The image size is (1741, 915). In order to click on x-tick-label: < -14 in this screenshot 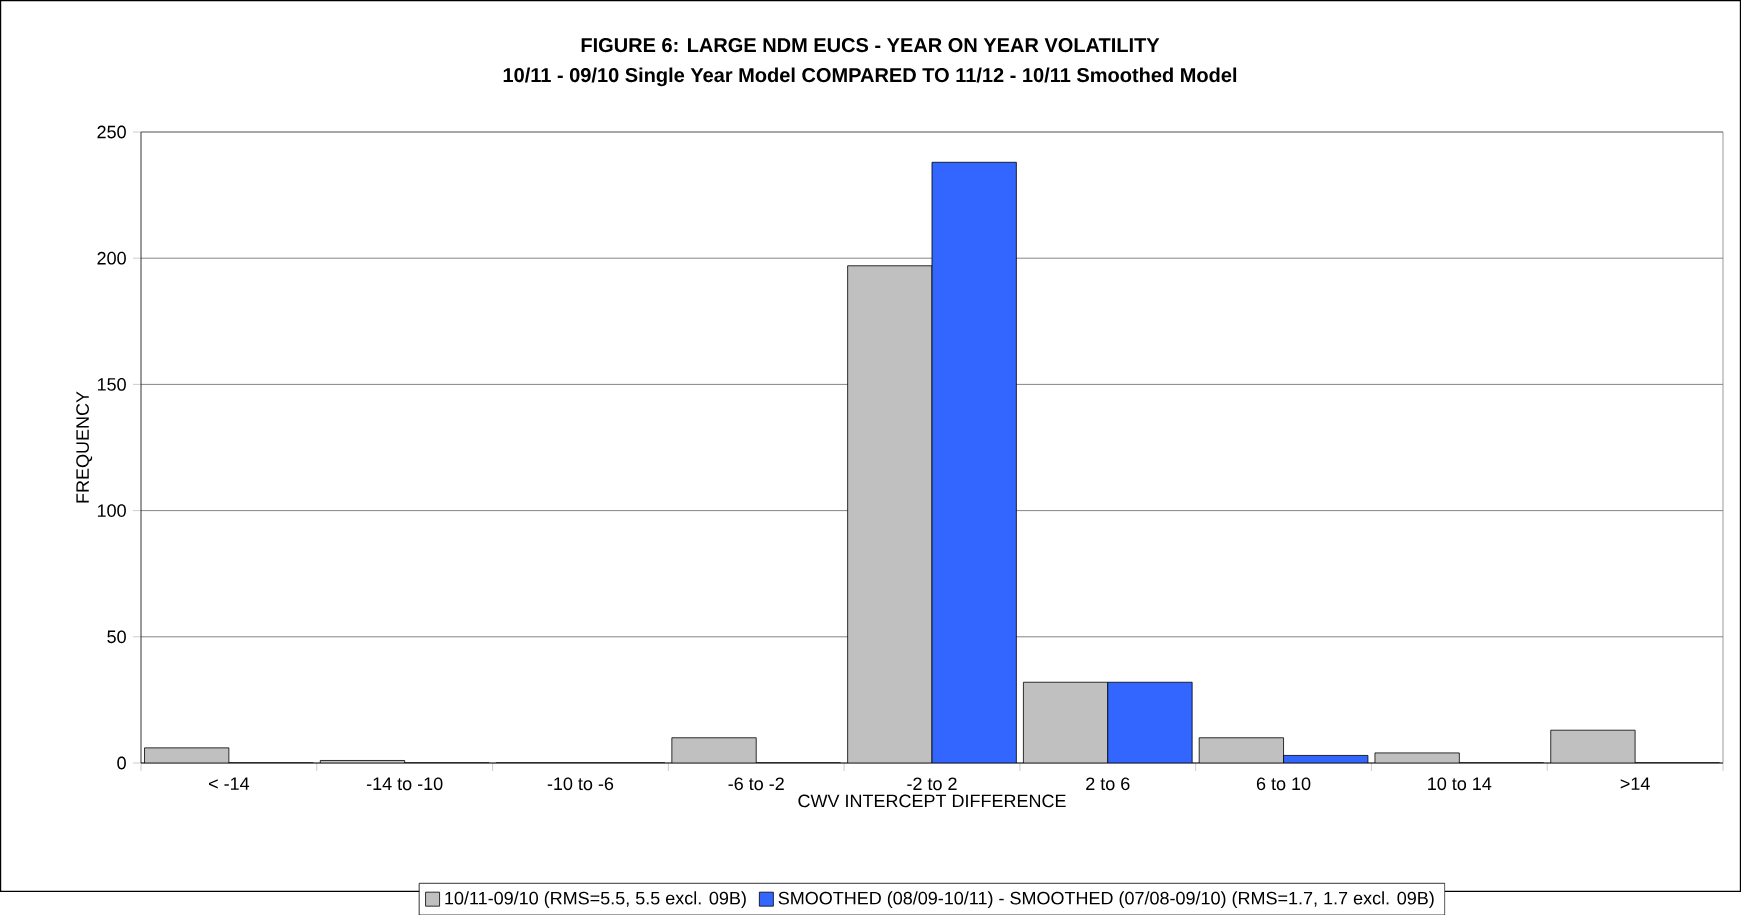, I will do `click(229, 783)`.